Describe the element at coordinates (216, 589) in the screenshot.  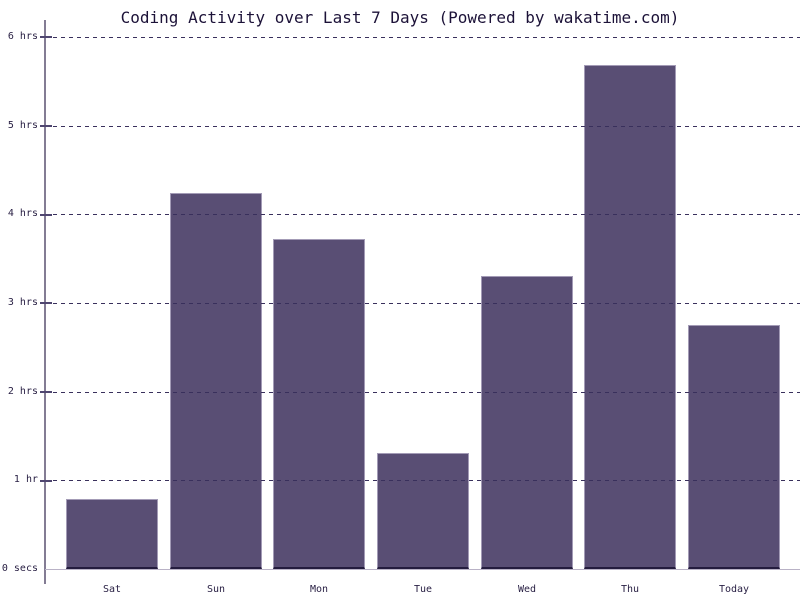
I see `x-tick-label-sun: Sun` at that location.